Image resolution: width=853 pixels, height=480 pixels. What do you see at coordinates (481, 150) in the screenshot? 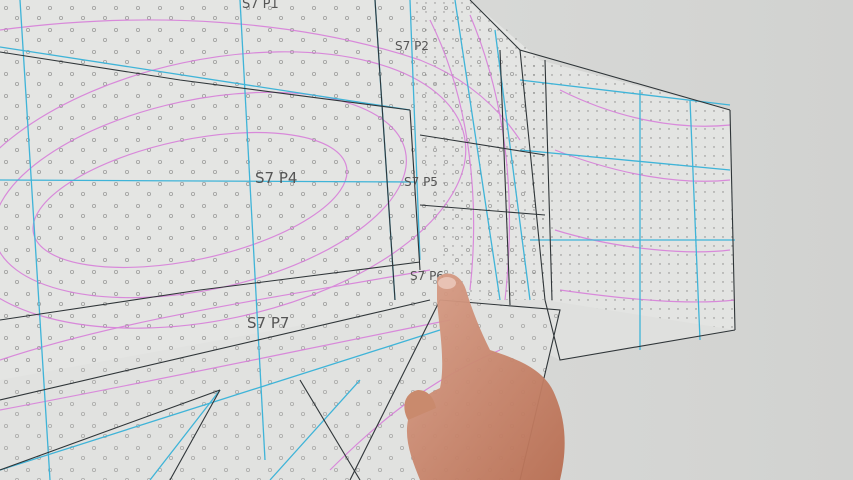
I see `inner-sheet` at bounding box center [481, 150].